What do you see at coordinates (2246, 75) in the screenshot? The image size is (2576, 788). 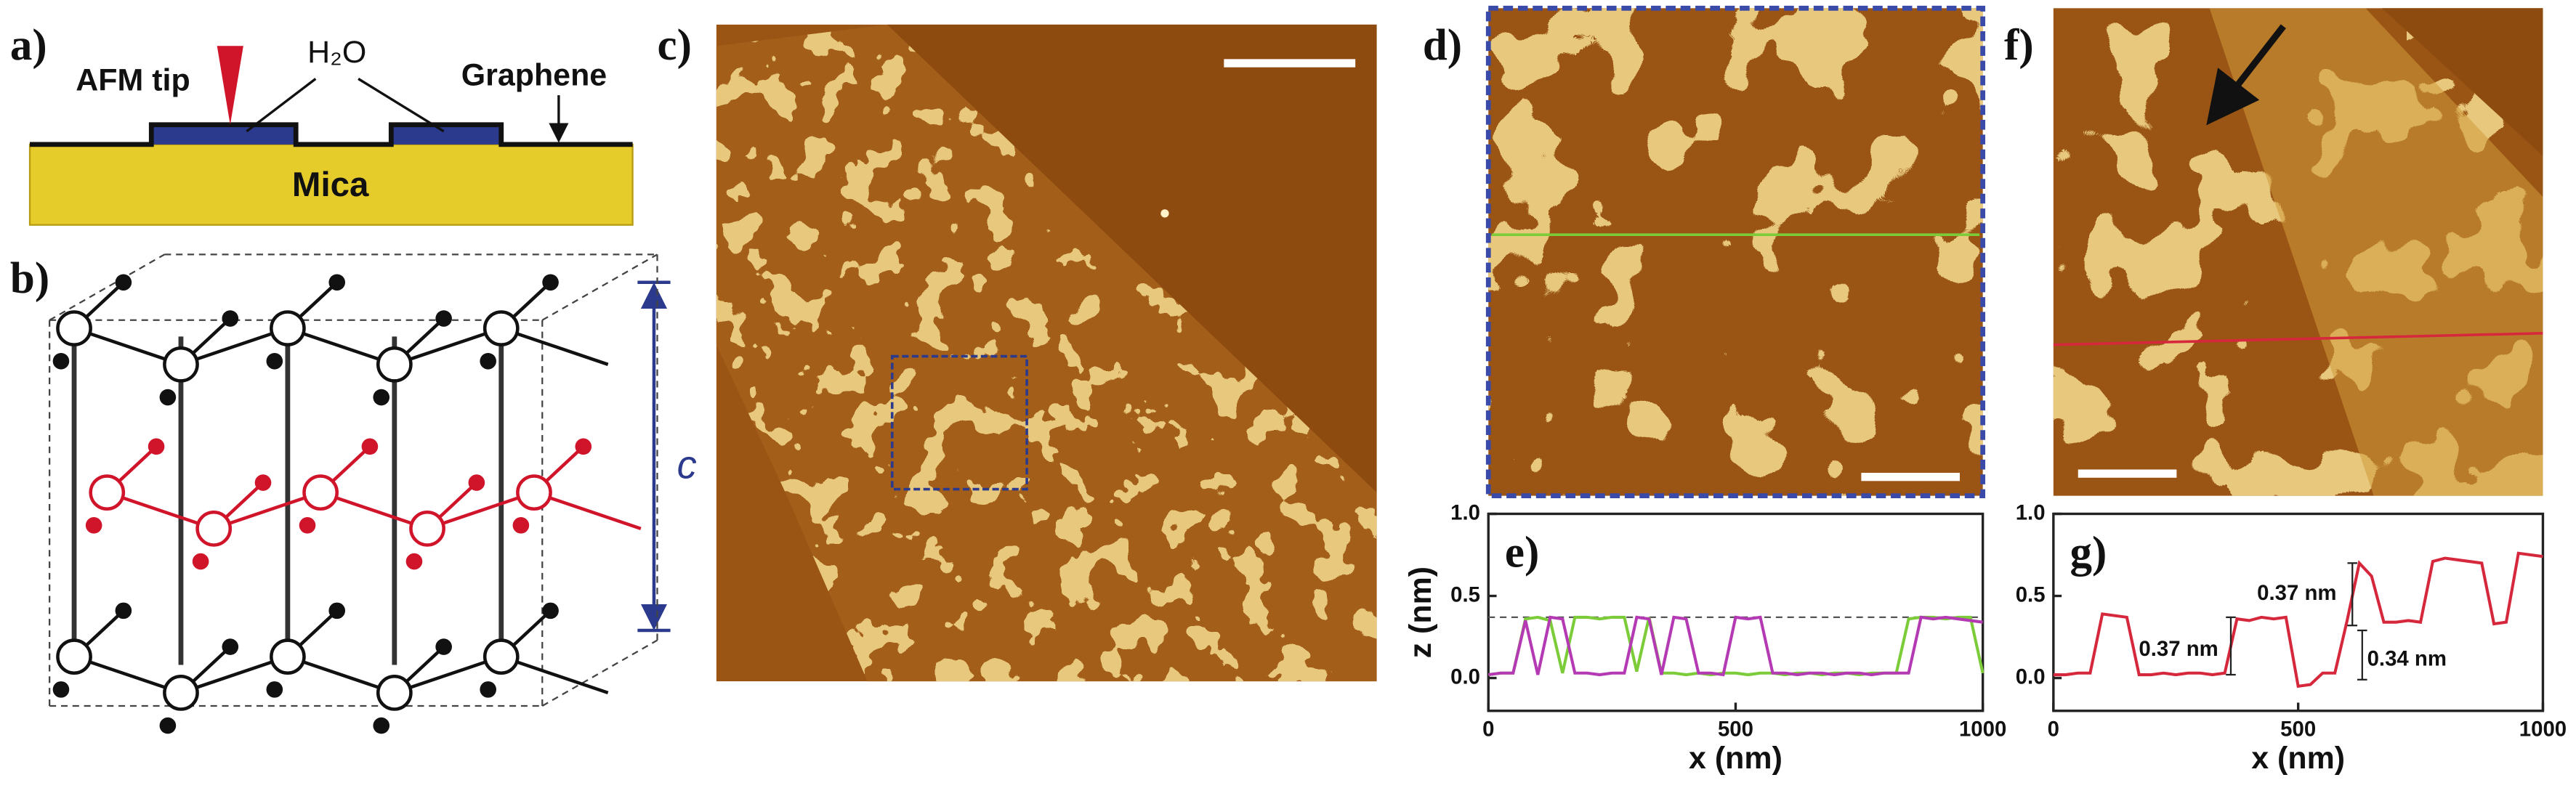 I see `arrow` at bounding box center [2246, 75].